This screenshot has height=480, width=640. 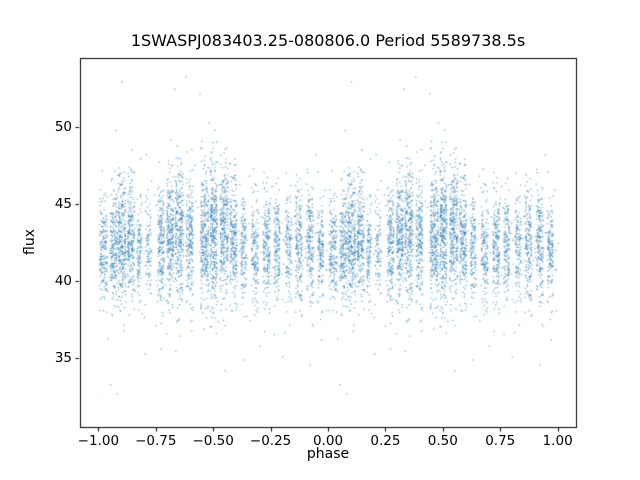 I want to click on x-tick-label: 0.25, so click(x=385, y=441).